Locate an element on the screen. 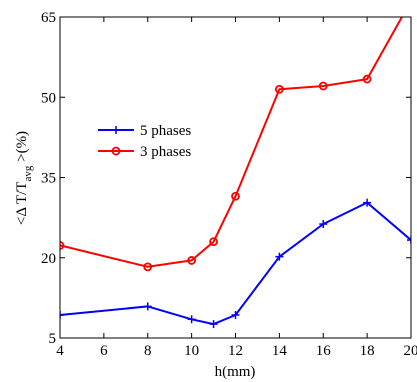 The image size is (417, 382). legend-marker-5-phases is located at coordinates (116, 130).